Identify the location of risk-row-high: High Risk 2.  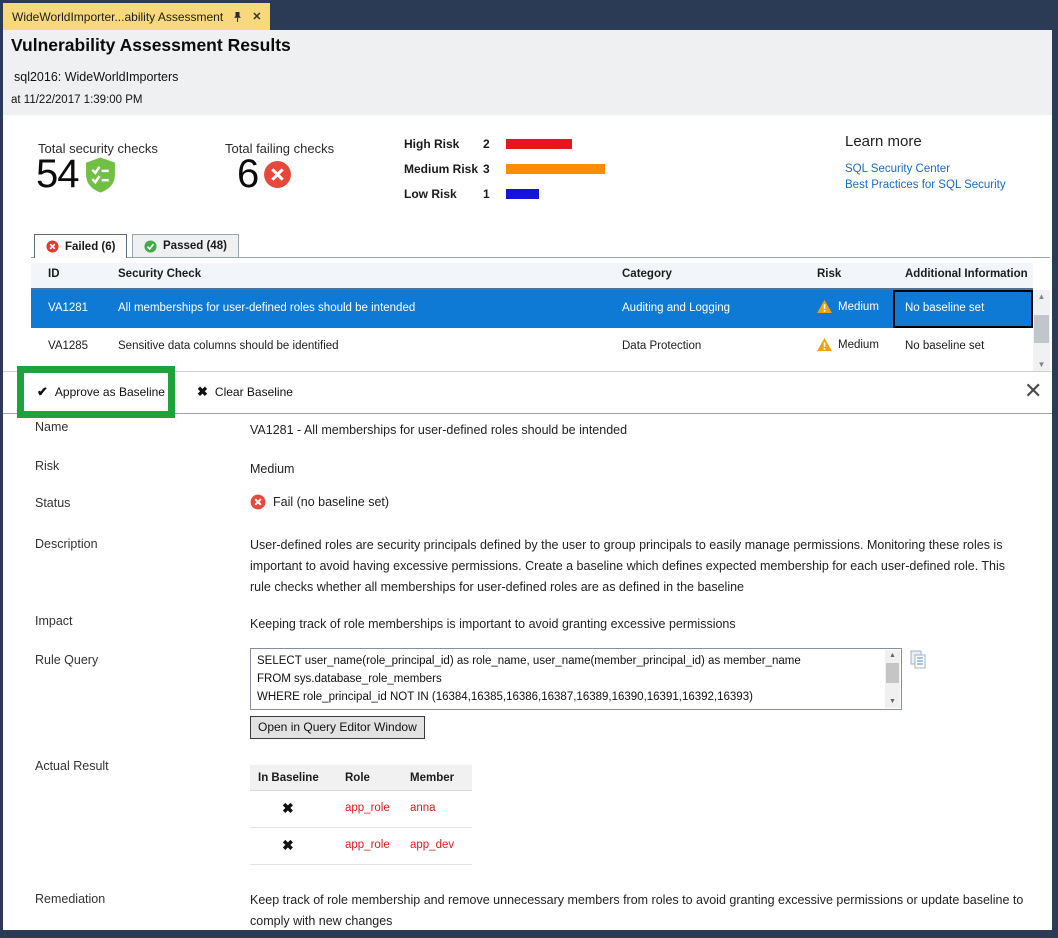
(488, 144).